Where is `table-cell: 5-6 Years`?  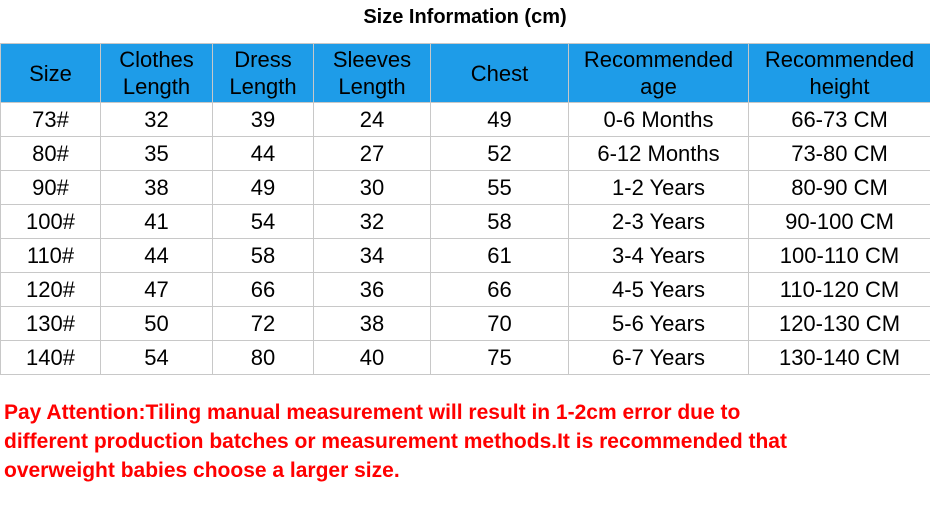
table-cell: 5-6 Years is located at coordinates (658, 323).